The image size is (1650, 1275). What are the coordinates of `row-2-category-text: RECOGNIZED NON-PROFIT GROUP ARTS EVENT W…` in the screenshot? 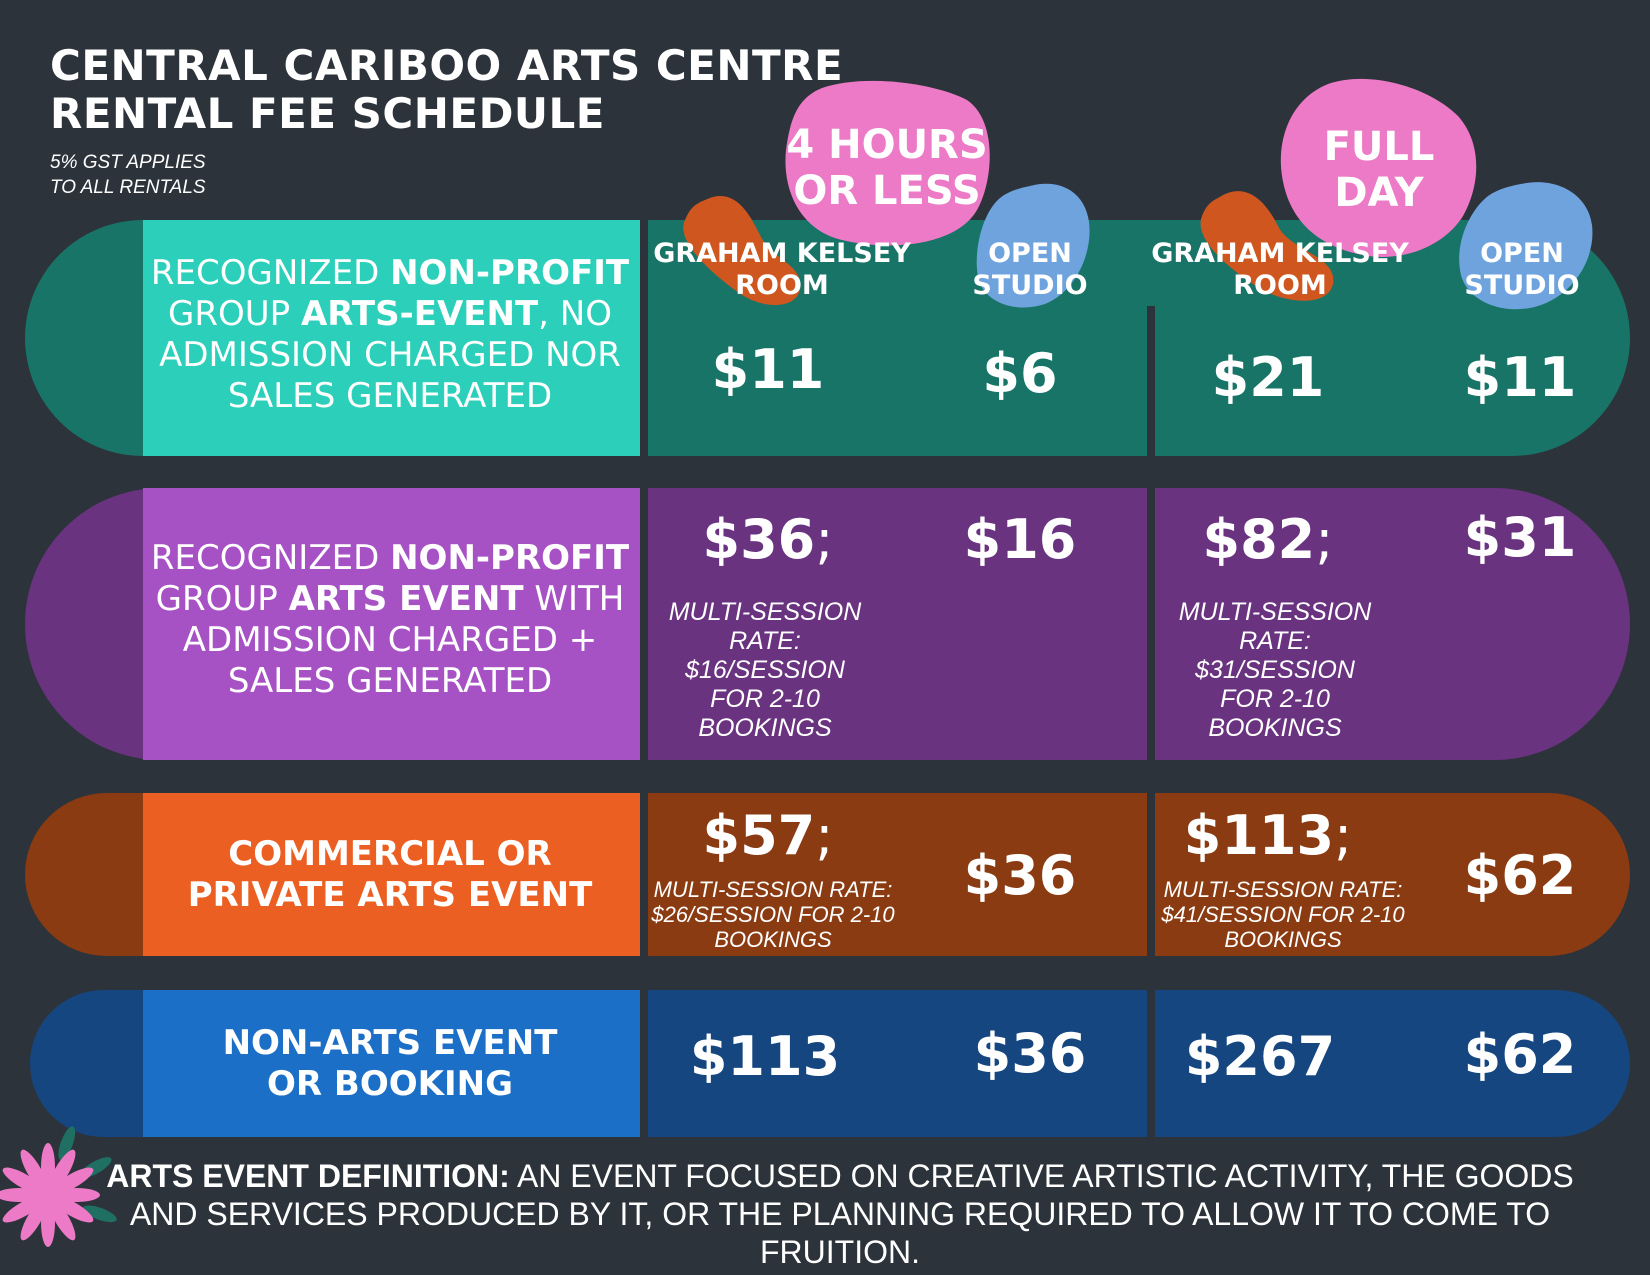 It's located at (390, 620).